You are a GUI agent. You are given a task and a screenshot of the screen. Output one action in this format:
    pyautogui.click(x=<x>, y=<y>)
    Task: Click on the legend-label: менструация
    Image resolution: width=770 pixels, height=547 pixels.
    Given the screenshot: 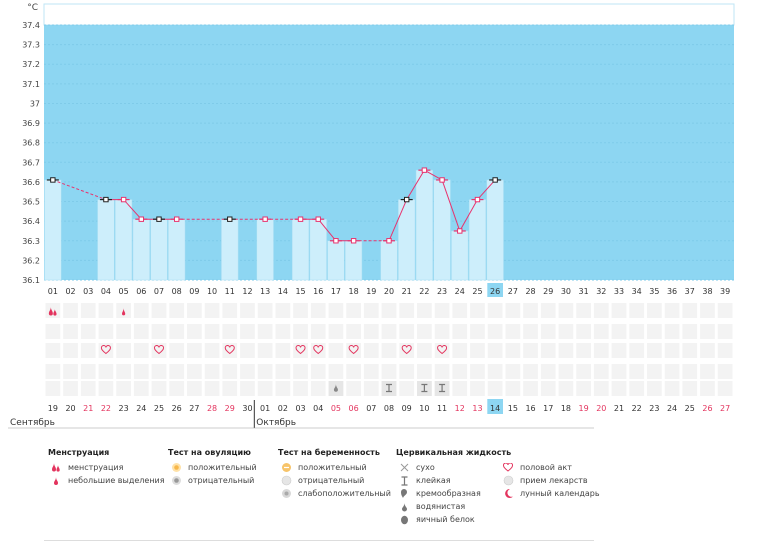 What is the action you would take?
    pyautogui.click(x=96, y=467)
    